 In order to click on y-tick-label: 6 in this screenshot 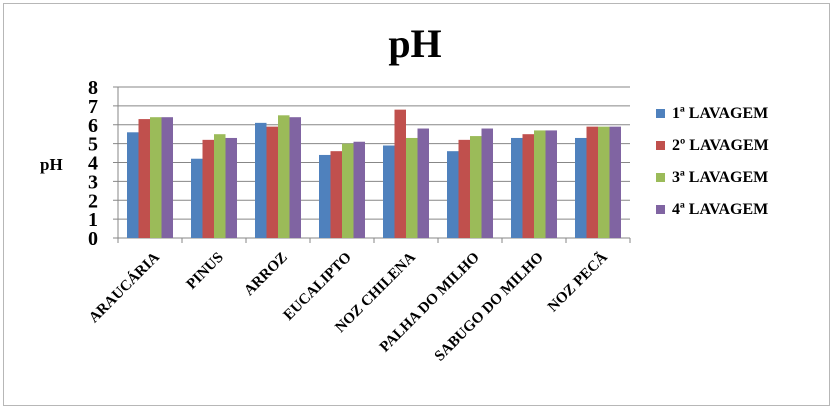, I will do `click(93, 126)`.